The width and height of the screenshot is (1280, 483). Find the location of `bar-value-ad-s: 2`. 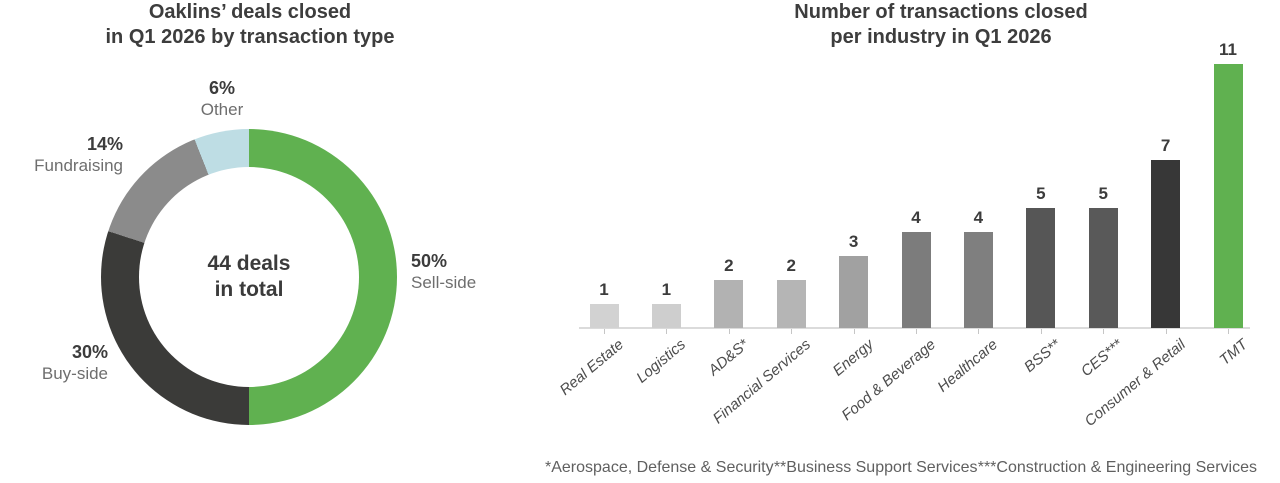

bar-value-ad-s: 2 is located at coordinates (729, 265).